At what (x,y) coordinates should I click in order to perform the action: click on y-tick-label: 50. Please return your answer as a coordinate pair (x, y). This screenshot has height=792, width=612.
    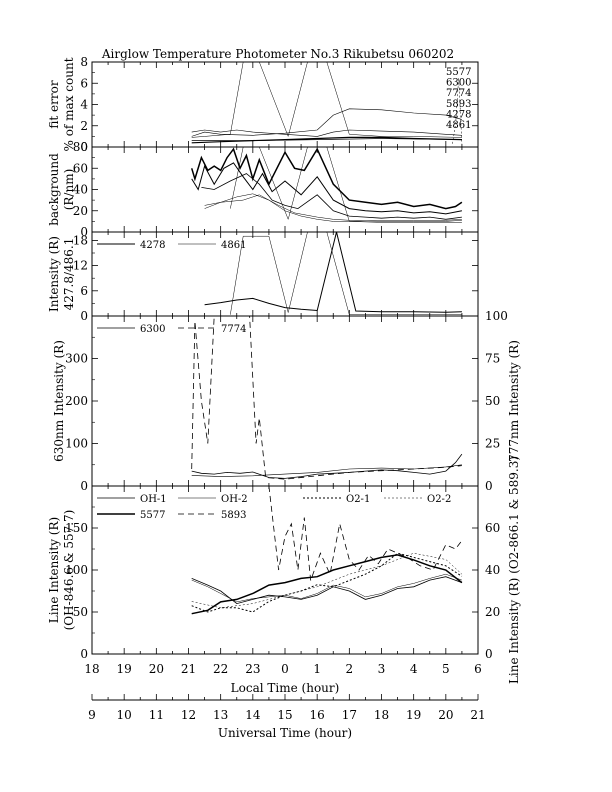
    Looking at the image, I should click on (80, 612).